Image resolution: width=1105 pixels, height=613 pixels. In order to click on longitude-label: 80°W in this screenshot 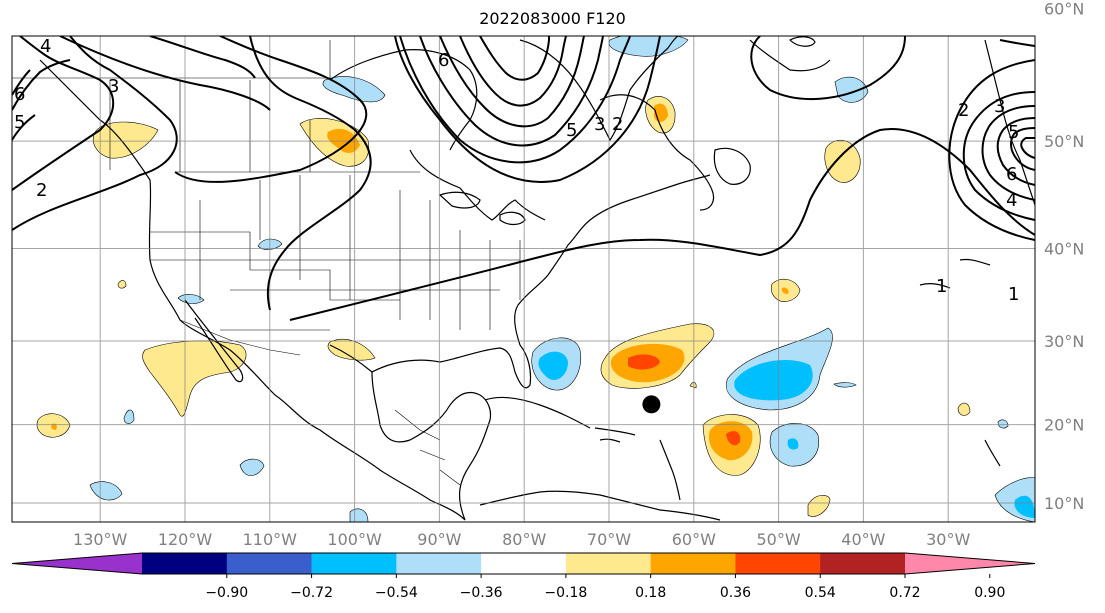, I will do `click(524, 539)`.